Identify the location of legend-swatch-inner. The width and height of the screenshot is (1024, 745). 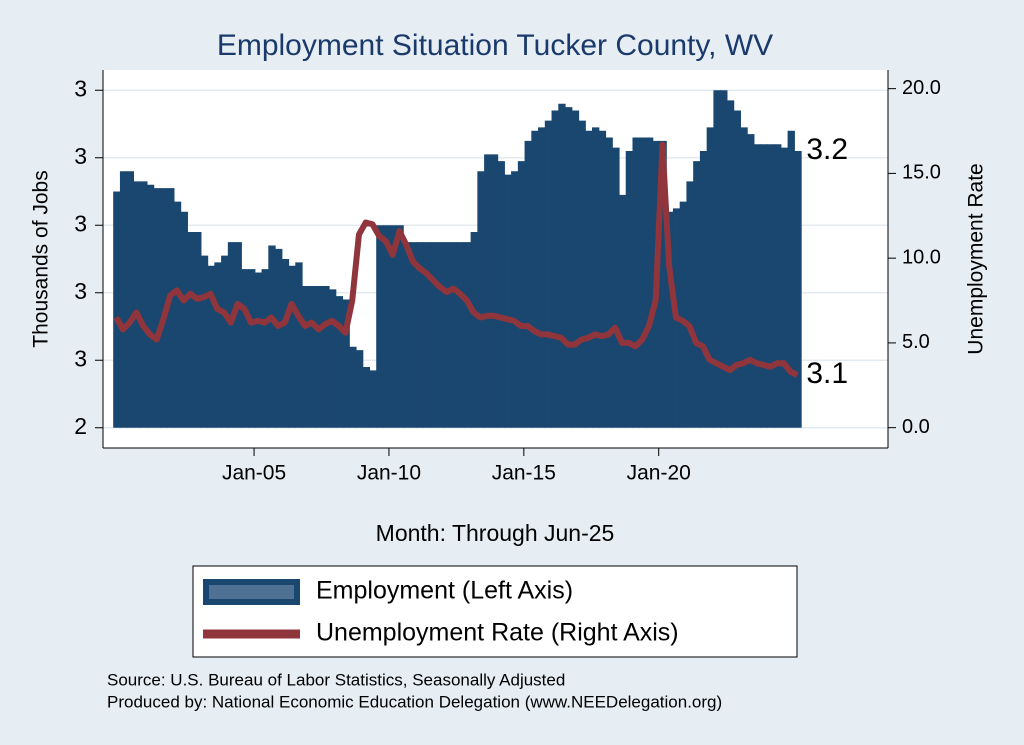
(251, 592).